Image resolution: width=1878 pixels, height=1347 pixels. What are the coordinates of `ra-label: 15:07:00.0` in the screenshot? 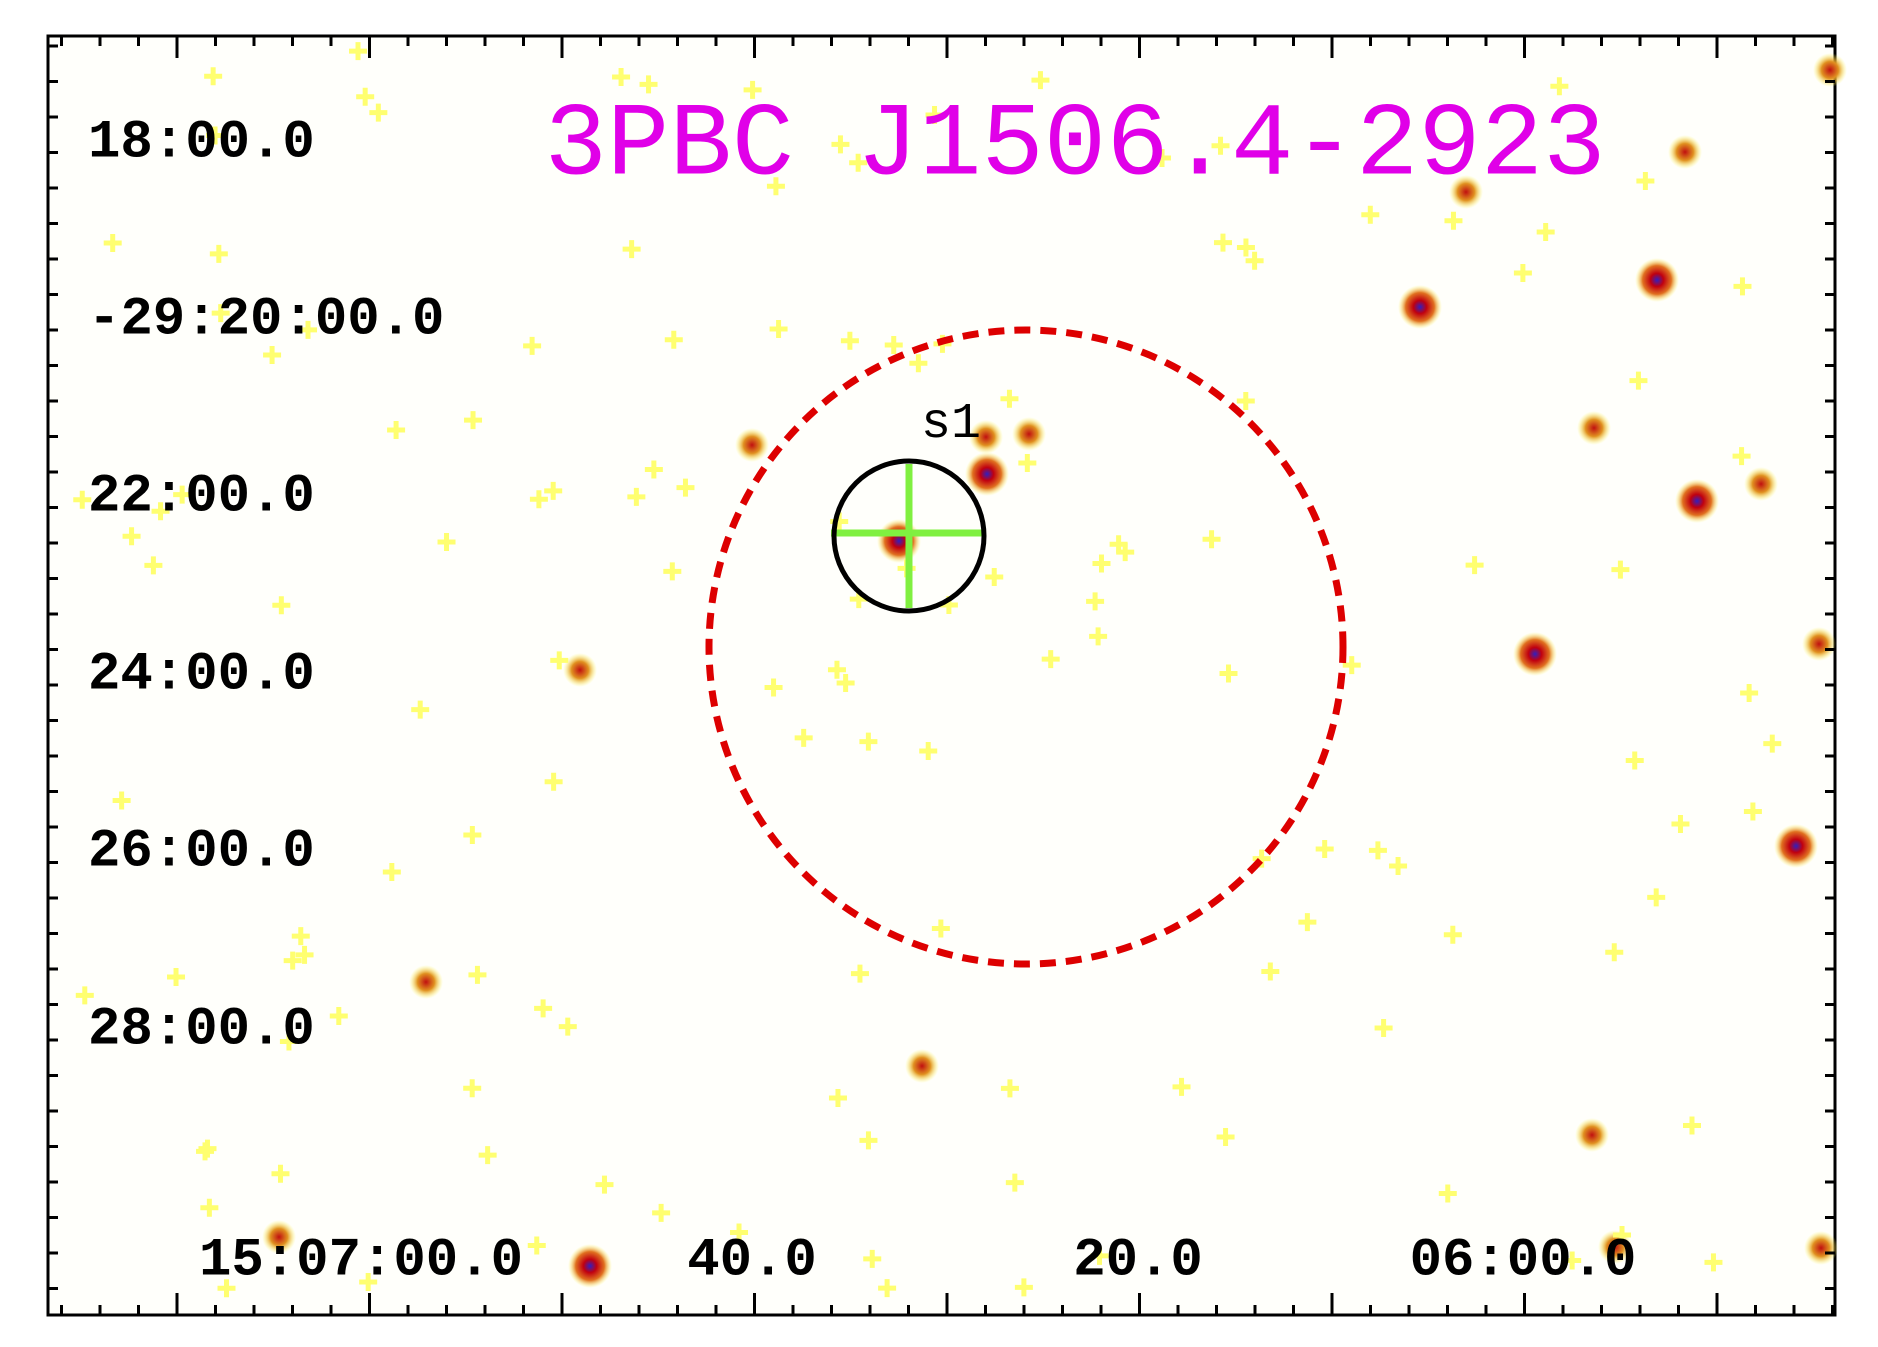 It's located at (361, 1260).